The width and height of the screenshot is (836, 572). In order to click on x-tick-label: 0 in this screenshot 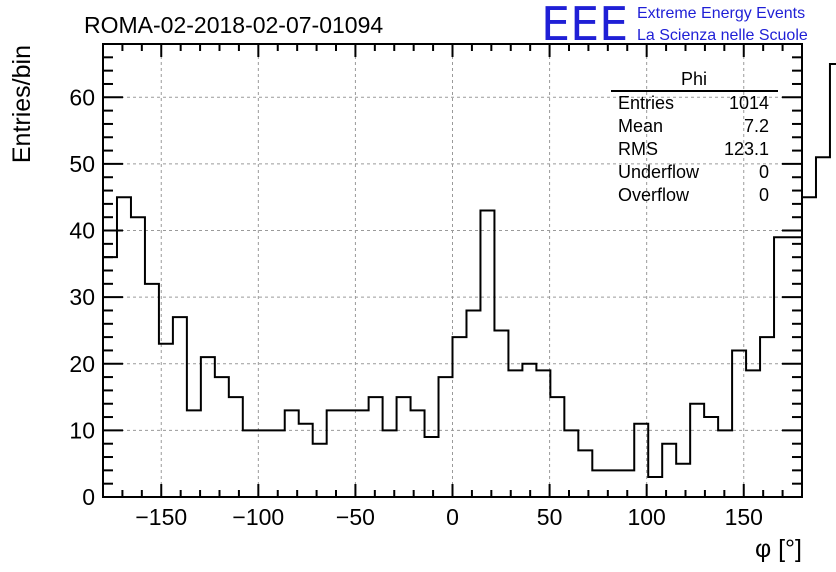, I will do `click(452, 517)`.